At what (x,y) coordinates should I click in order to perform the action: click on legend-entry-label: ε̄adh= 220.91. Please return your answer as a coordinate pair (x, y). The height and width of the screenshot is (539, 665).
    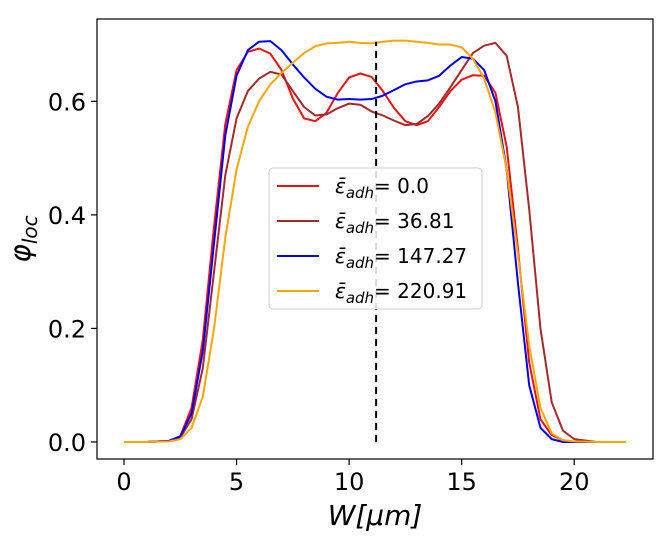
    Looking at the image, I should click on (401, 293).